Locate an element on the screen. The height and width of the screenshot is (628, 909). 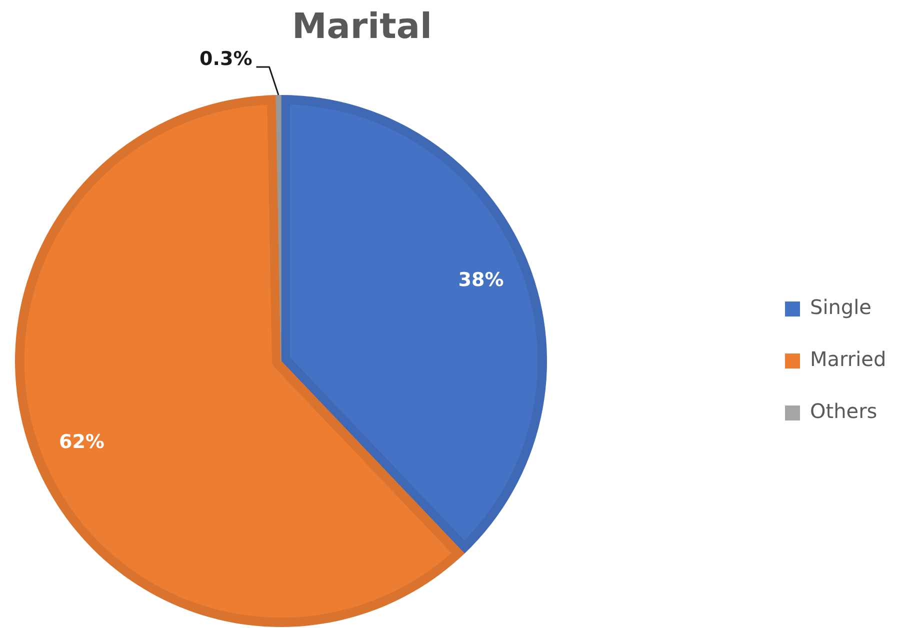
data-label: 62% is located at coordinates (81, 441).